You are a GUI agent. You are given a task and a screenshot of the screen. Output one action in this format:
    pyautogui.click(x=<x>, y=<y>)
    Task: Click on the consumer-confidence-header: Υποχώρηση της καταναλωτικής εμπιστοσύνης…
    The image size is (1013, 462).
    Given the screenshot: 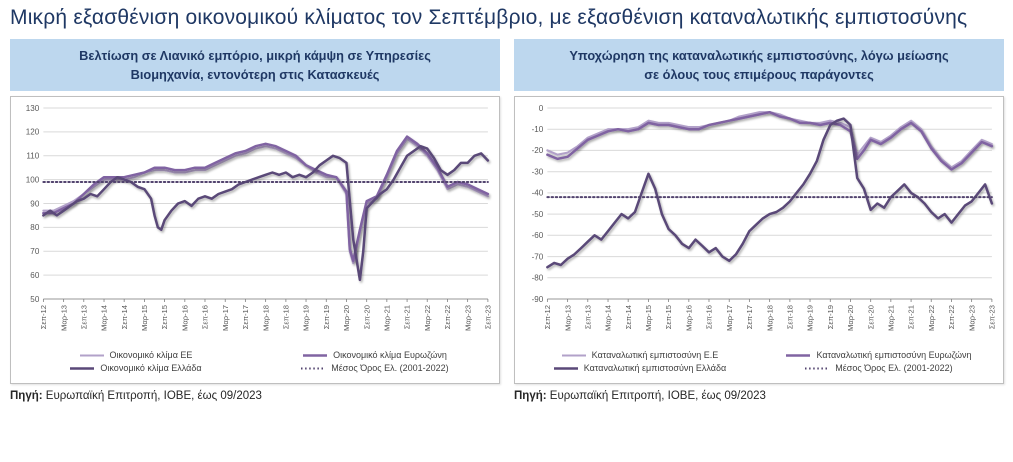 What is the action you would take?
    pyautogui.click(x=759, y=65)
    